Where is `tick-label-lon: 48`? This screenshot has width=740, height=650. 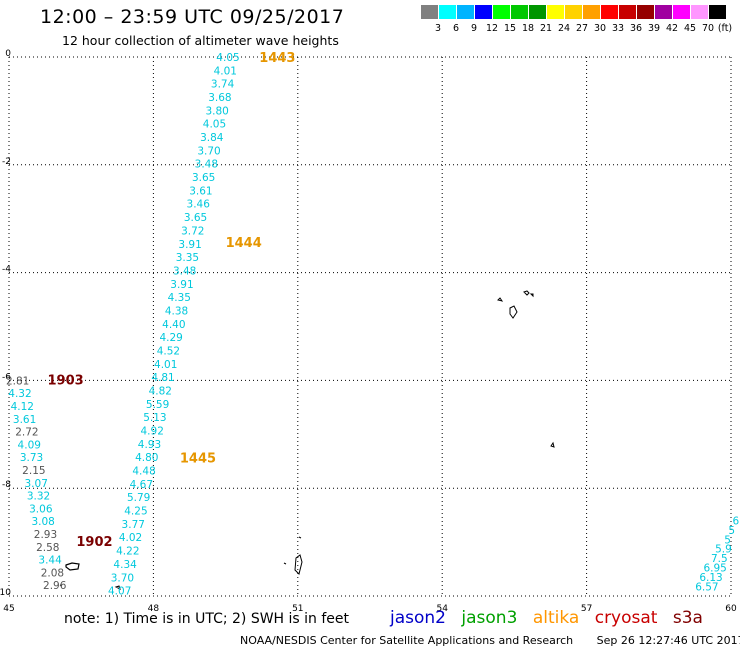 tick-label-lon: 48 is located at coordinates (154, 609).